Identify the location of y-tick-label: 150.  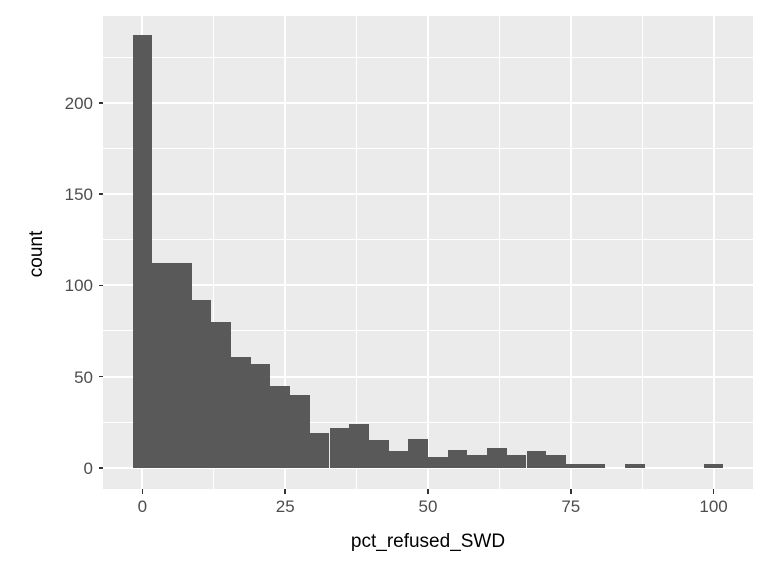
(78, 195).